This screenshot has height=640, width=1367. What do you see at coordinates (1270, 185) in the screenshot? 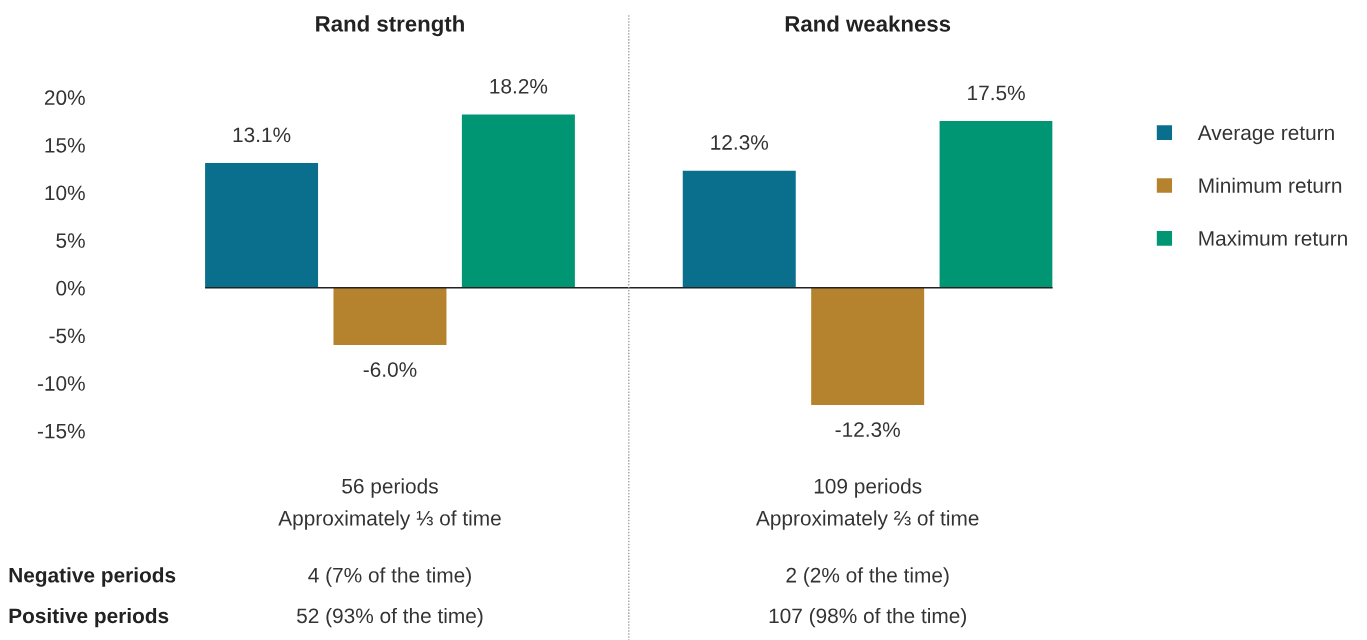
I see `legend-label: Minimum return` at bounding box center [1270, 185].